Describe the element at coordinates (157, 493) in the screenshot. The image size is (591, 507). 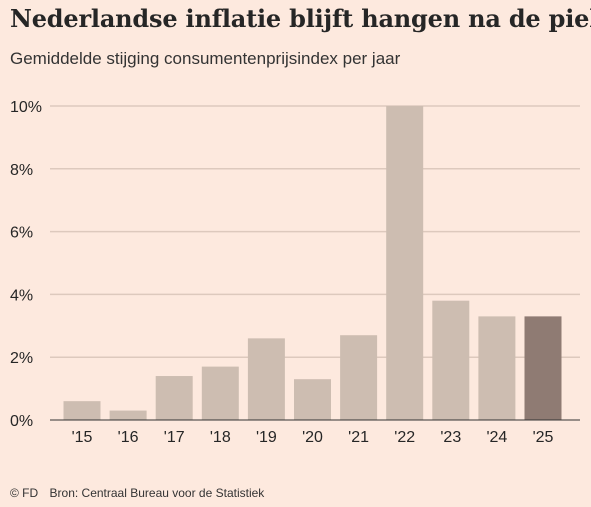
I see `source-note: Bron: Centraal Bureau voor de Statistiek` at that location.